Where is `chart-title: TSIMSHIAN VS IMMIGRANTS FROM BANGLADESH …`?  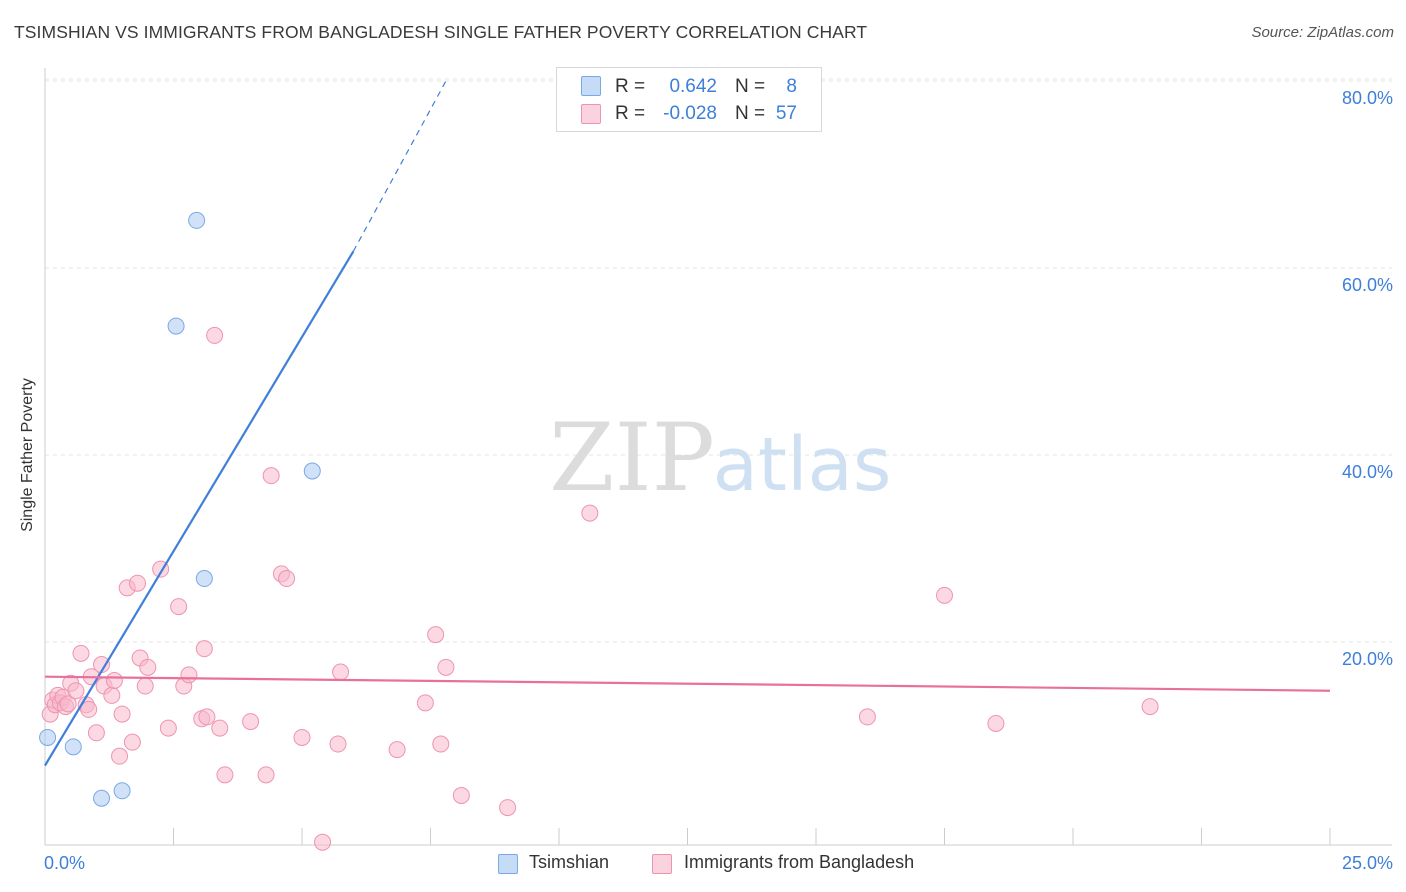 chart-title: TSIMSHIAN VS IMMIGRANTS FROM BANGLADESH … is located at coordinates (441, 32).